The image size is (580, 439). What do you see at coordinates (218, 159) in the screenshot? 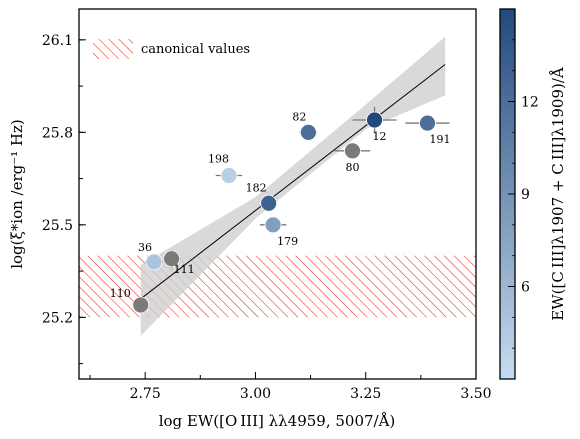
I see `point-label-198: 198` at bounding box center [218, 159].